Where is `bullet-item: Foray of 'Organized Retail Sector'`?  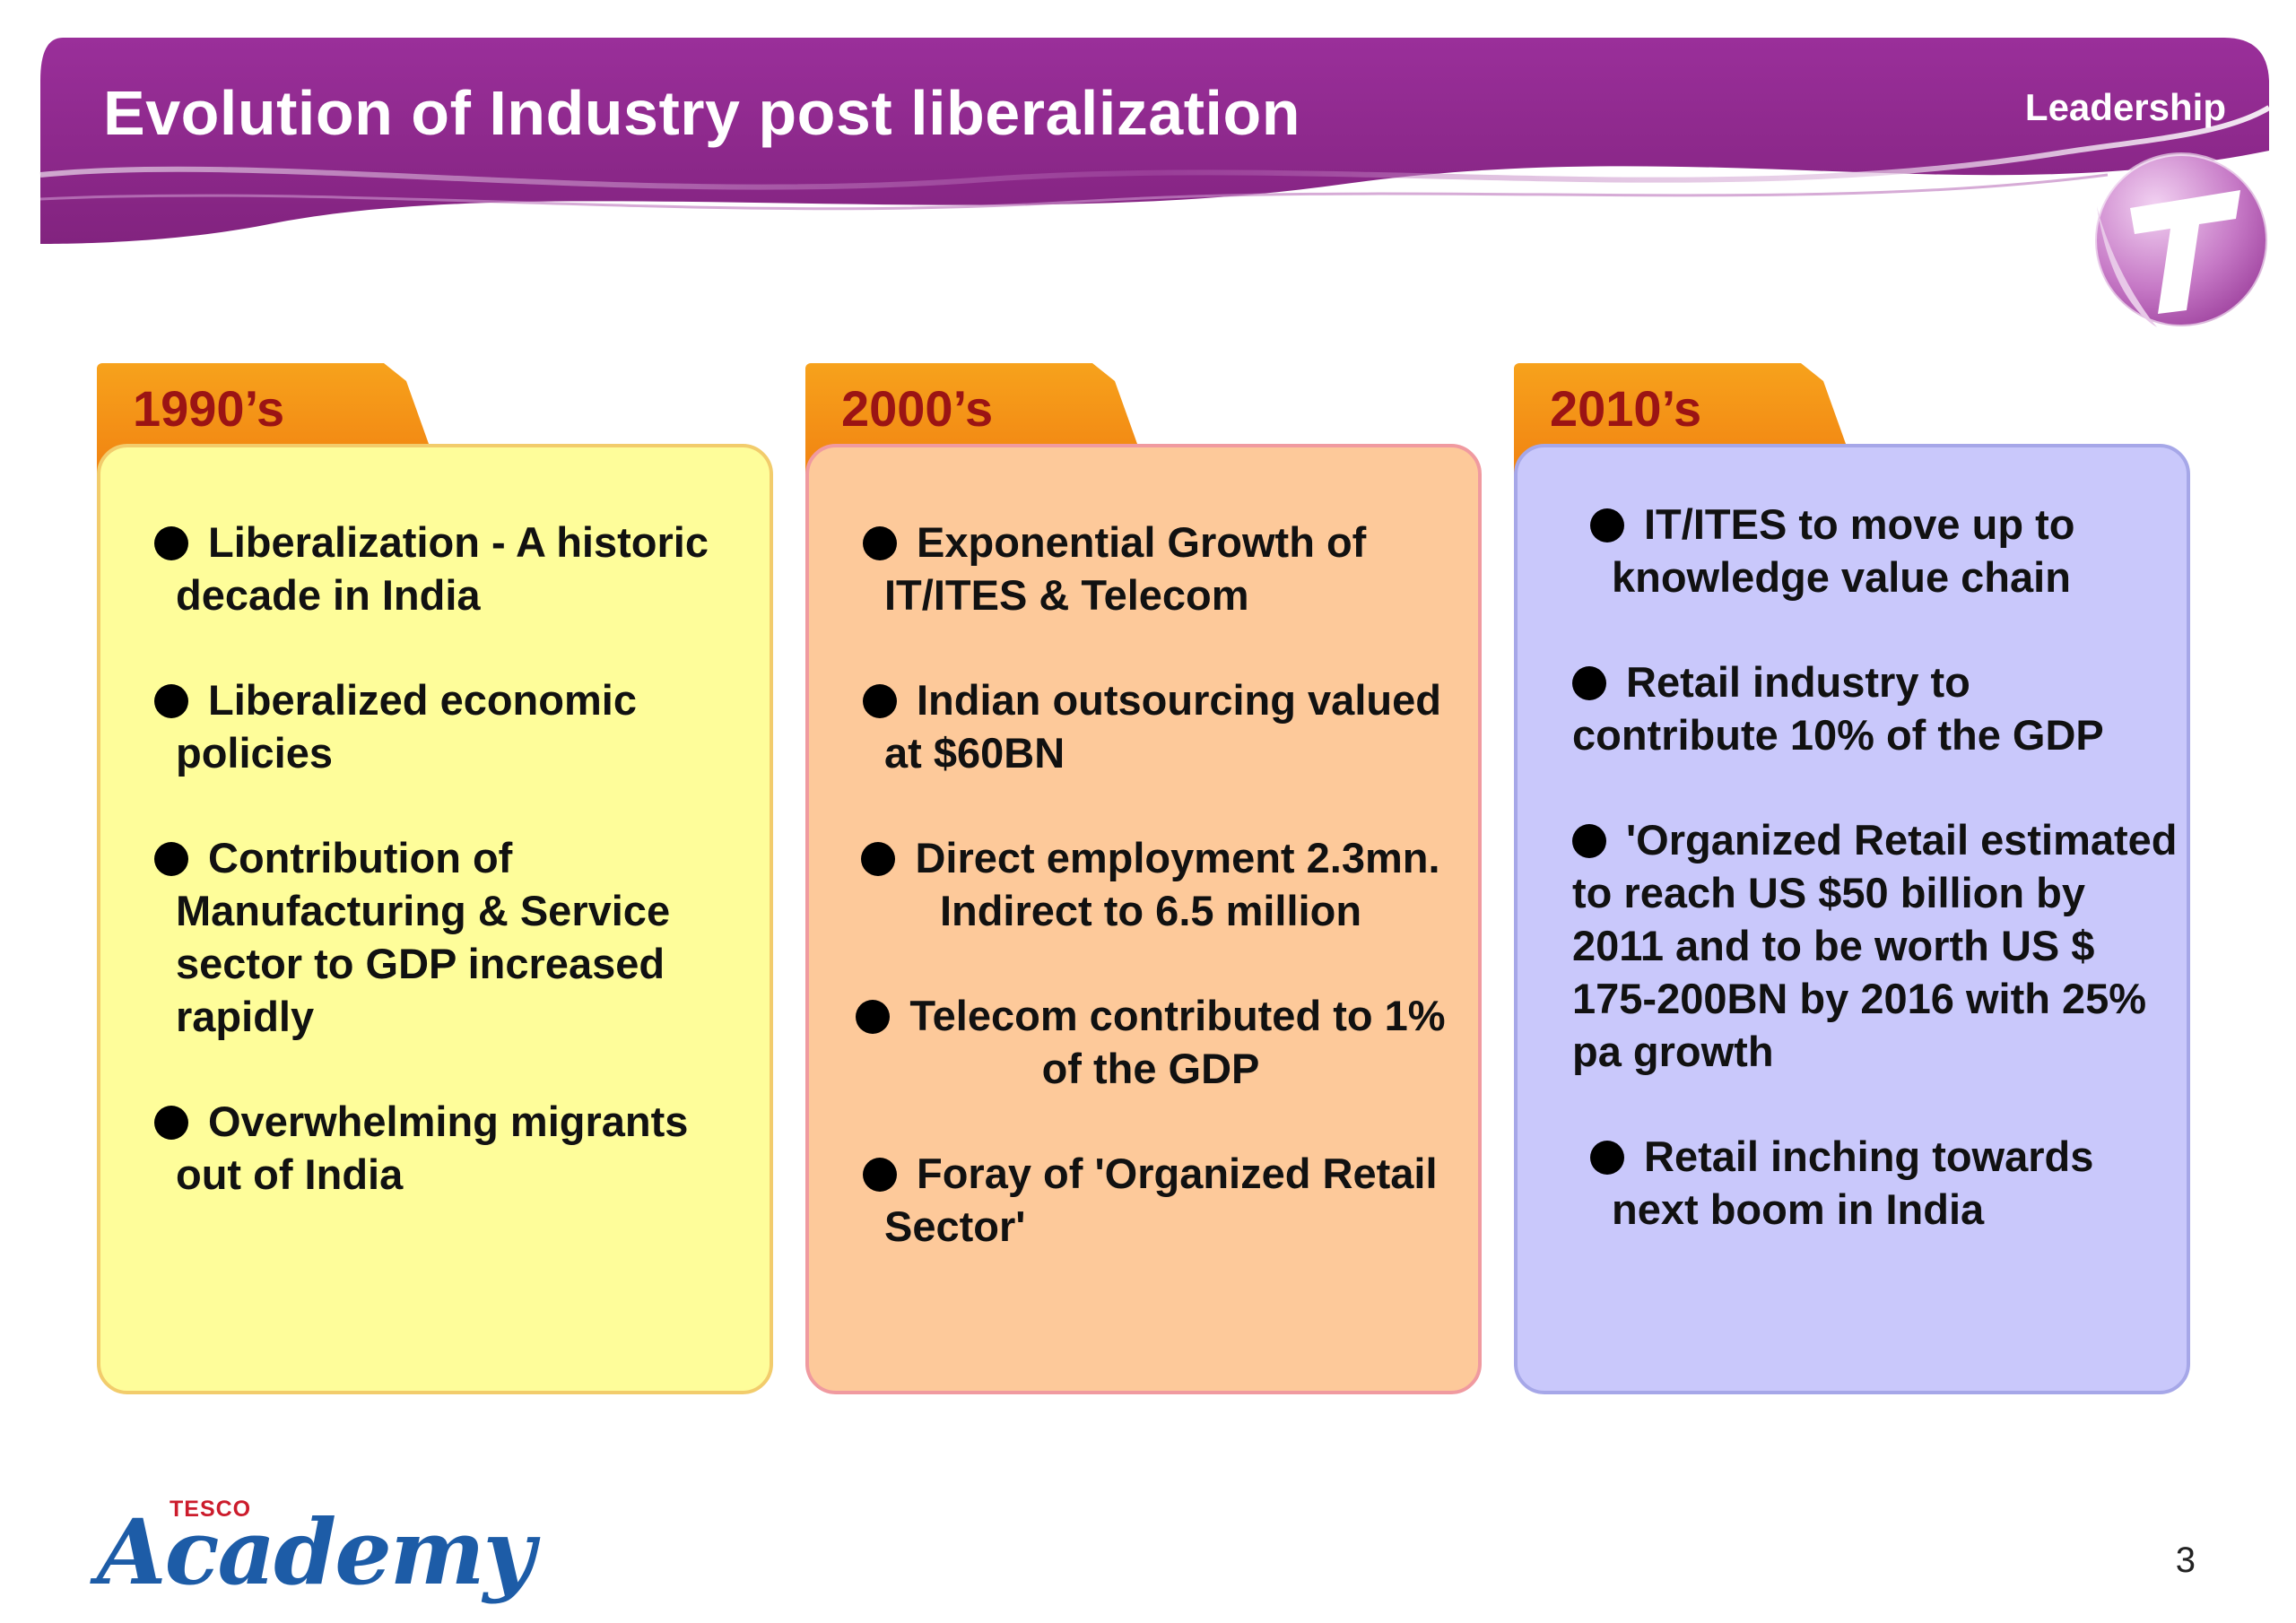 bullet-item: Foray of 'Organized Retail Sector' is located at coordinates (1150, 1200).